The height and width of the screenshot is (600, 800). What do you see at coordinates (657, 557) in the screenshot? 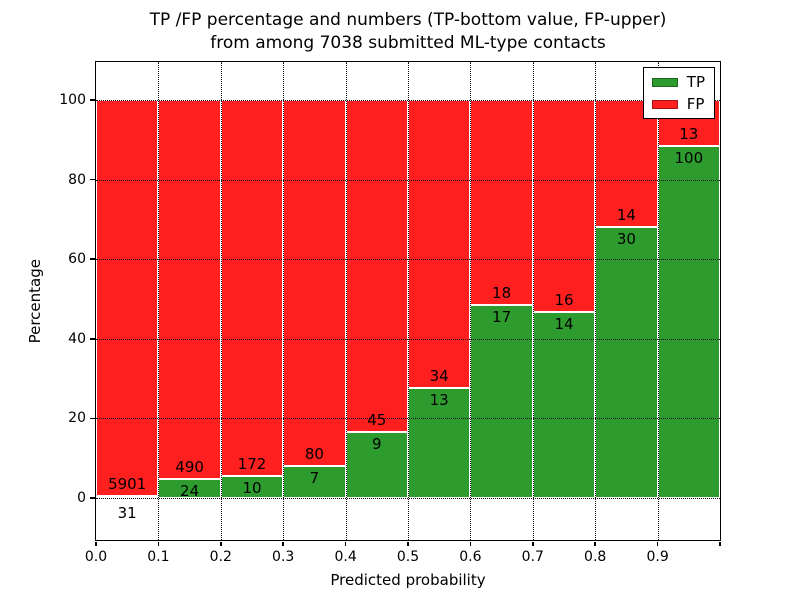
I see `x-tick-label: 0.9` at bounding box center [657, 557].